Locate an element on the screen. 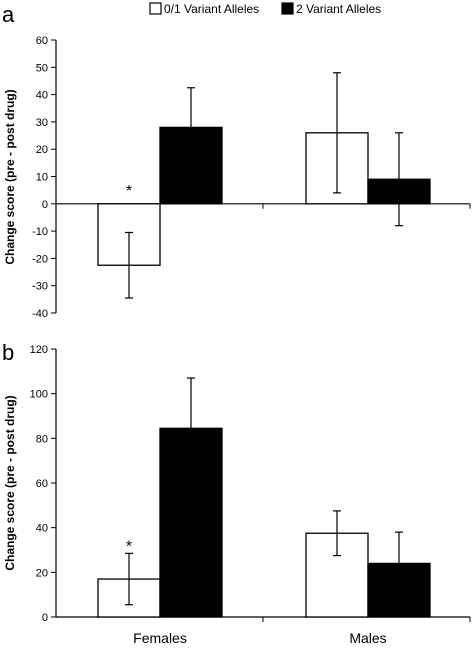  legend-label-2: 2 Variant Alleles is located at coordinates (338, 9).